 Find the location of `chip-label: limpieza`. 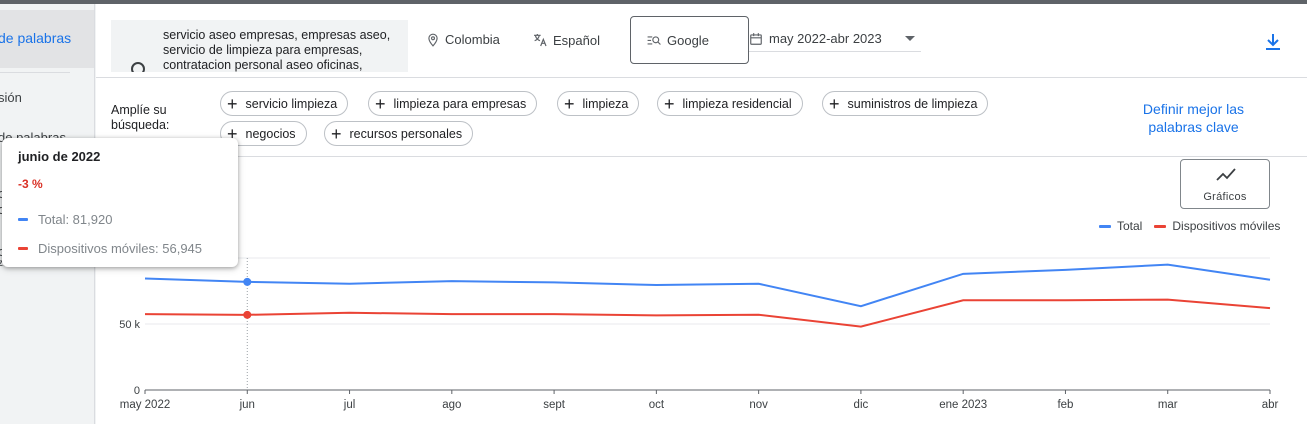

chip-label: limpieza is located at coordinates (605, 103).